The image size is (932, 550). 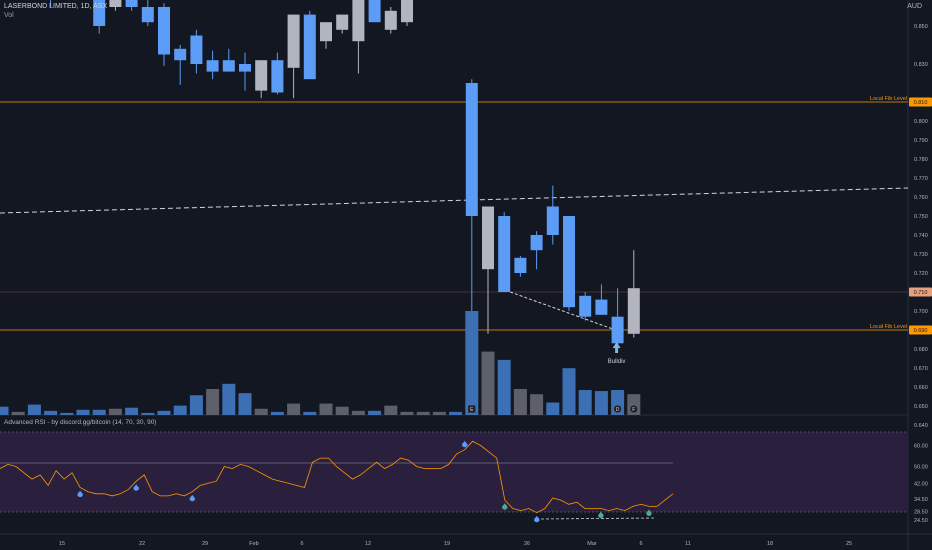 What do you see at coordinates (921, 388) in the screenshot?
I see `price-tick-label: 0.660` at bounding box center [921, 388].